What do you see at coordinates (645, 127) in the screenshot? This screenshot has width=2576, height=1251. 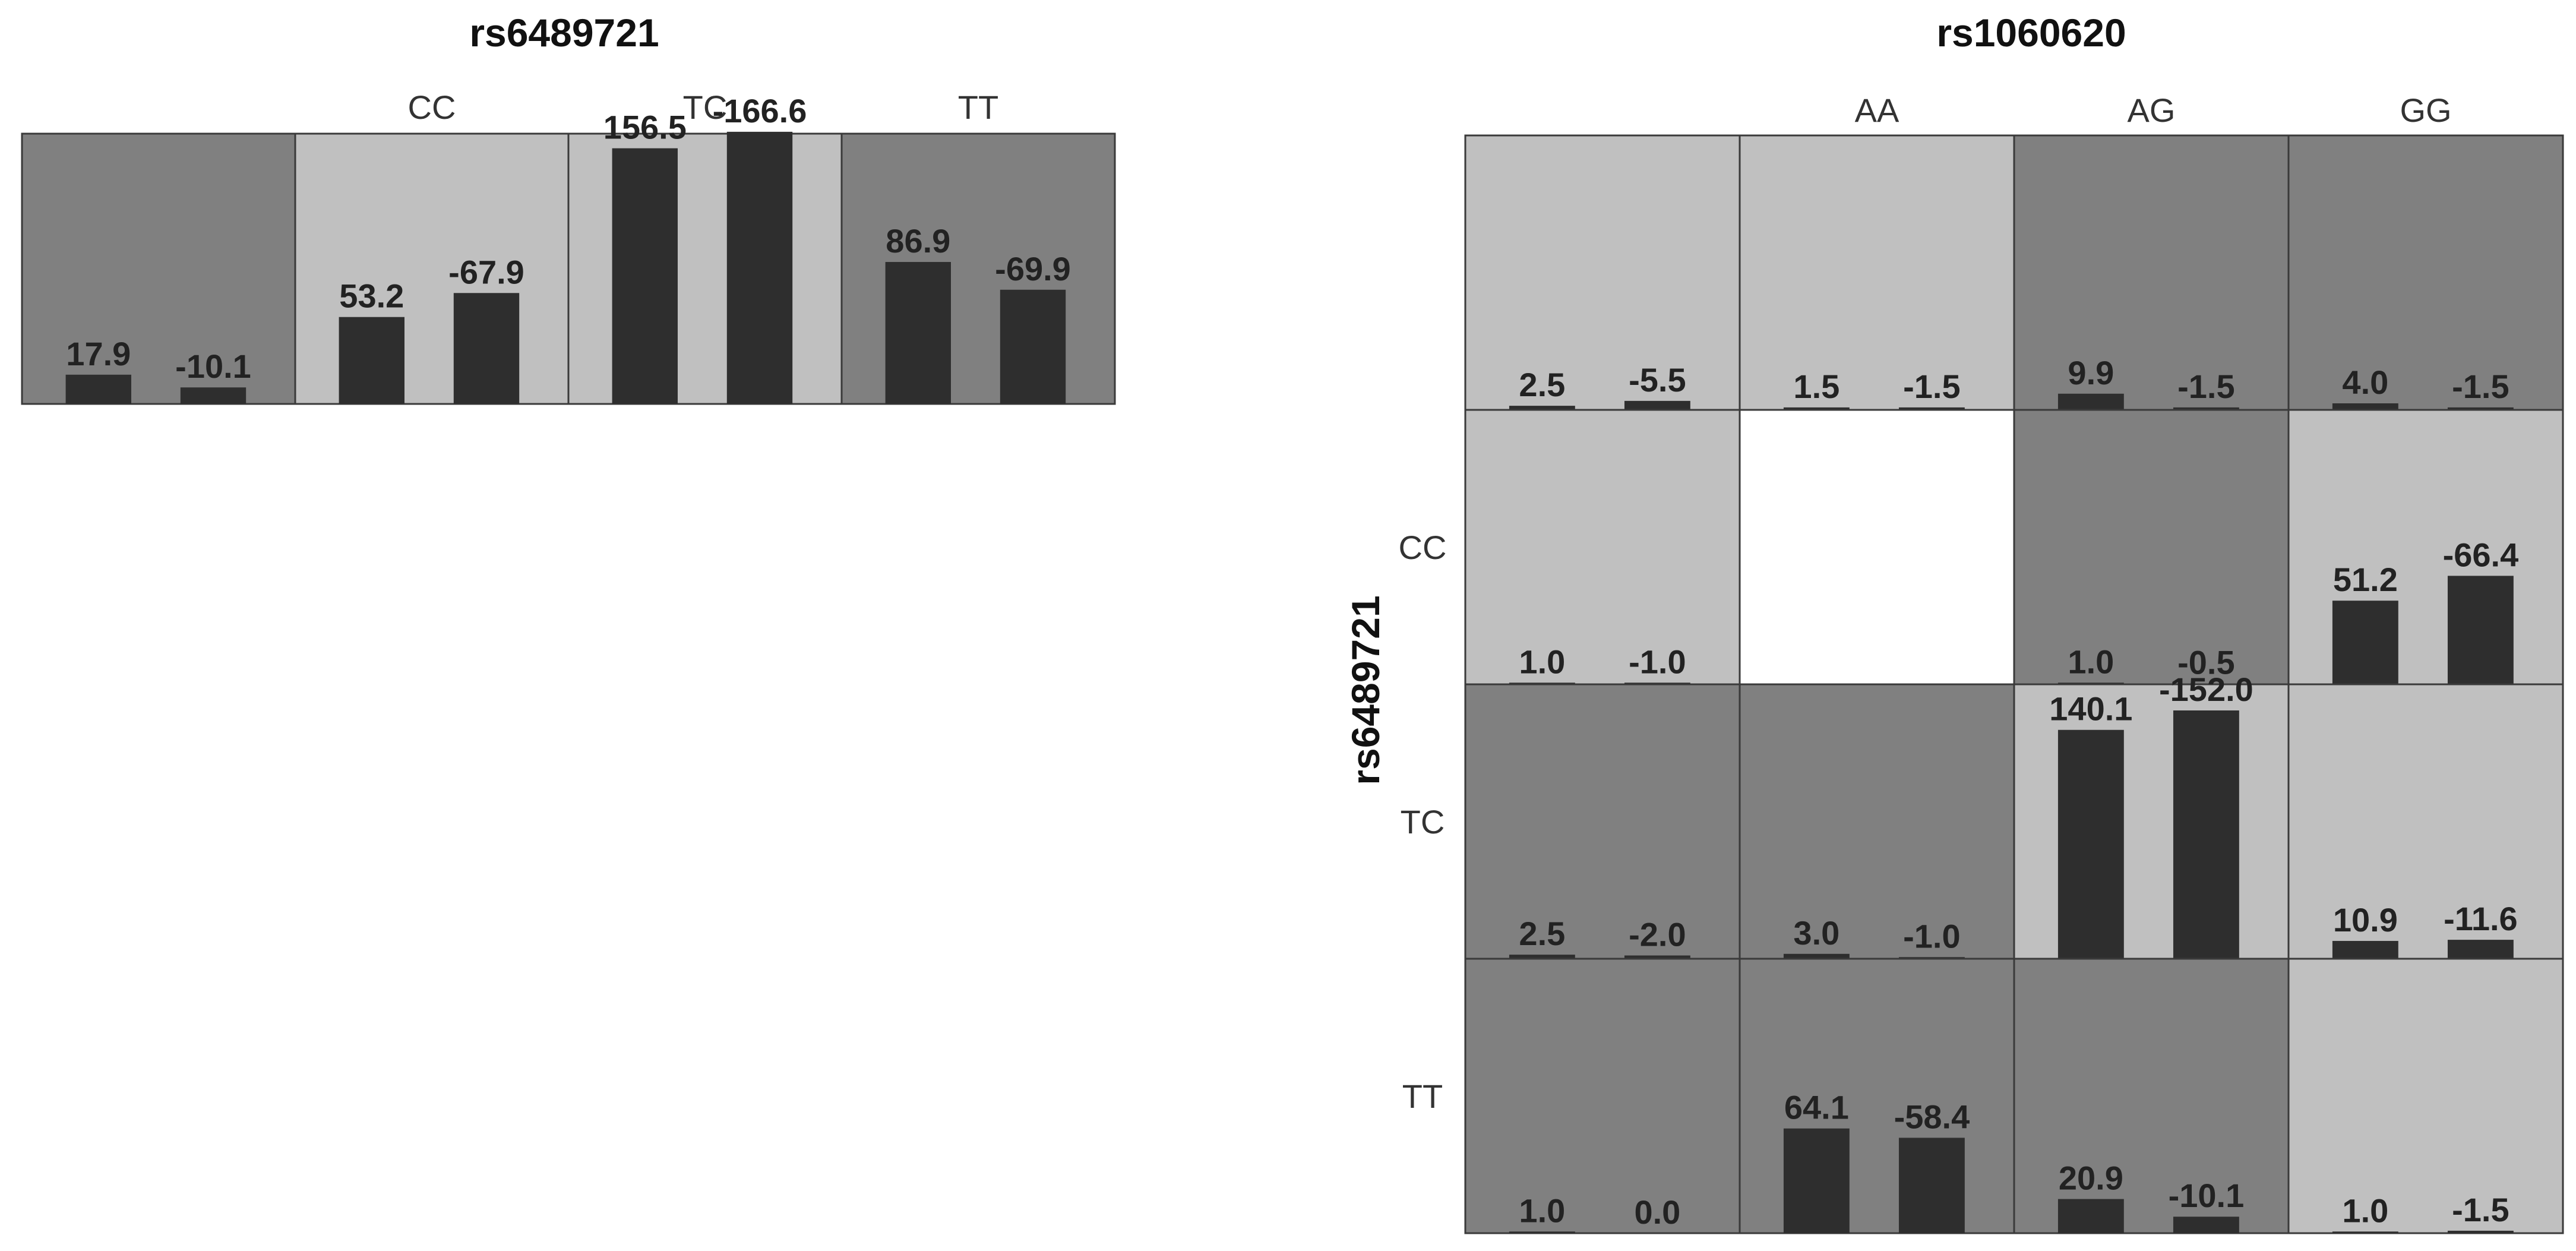 I see `value-label-c1-3-1: 156.5` at bounding box center [645, 127].